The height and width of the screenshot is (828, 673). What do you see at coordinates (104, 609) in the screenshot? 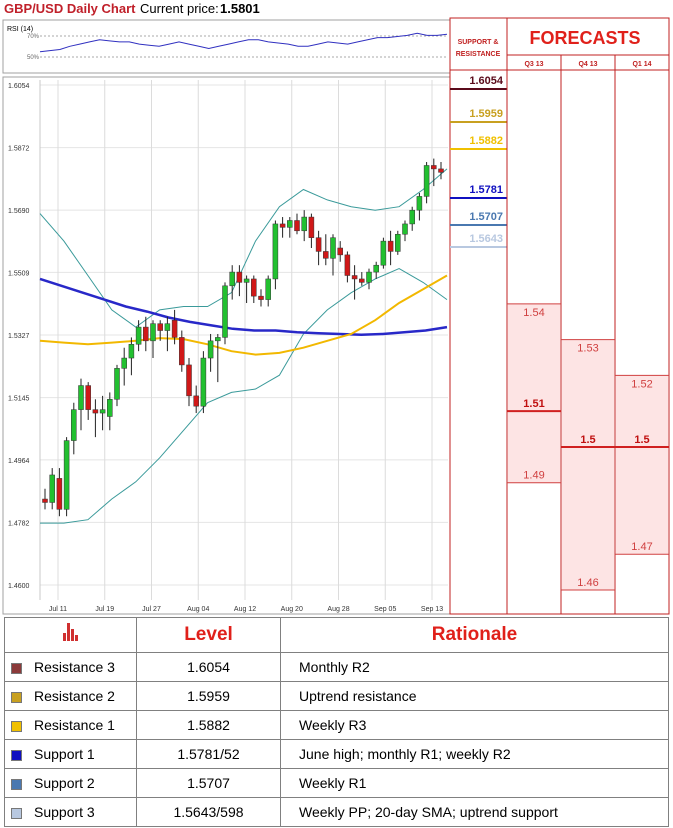
I see `x-tick-label: Jul 19` at bounding box center [104, 609].